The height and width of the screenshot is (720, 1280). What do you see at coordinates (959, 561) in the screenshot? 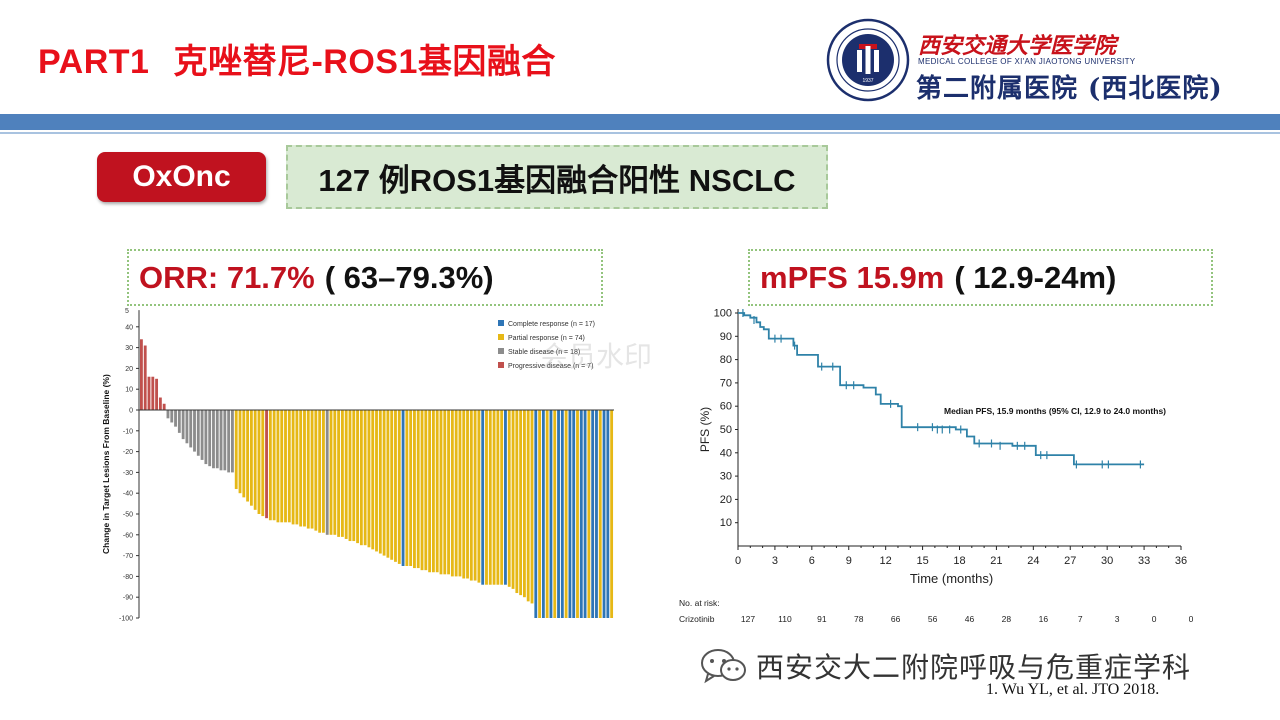
I see `x-tick-label: 18` at bounding box center [959, 561].